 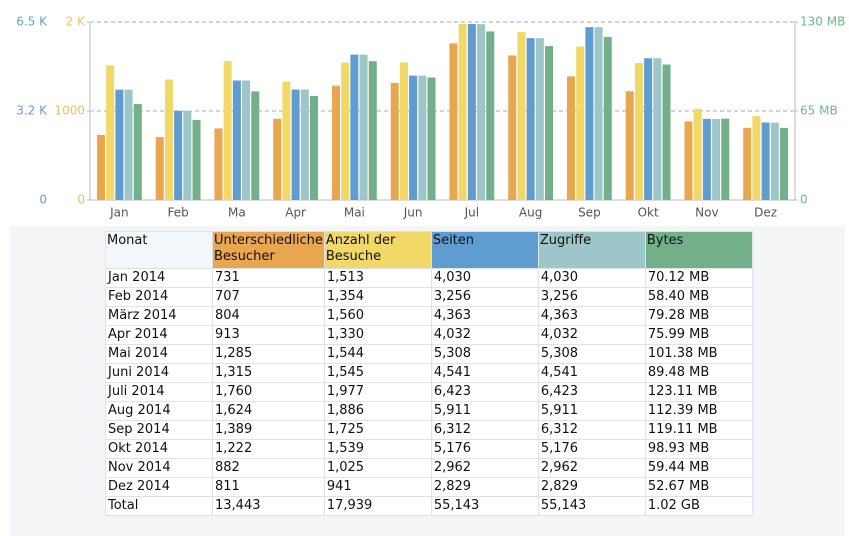 I want to click on table-row: Jan 2014 731 1,513 4,030 4,030 70.12 MB, so click(x=429, y=278).